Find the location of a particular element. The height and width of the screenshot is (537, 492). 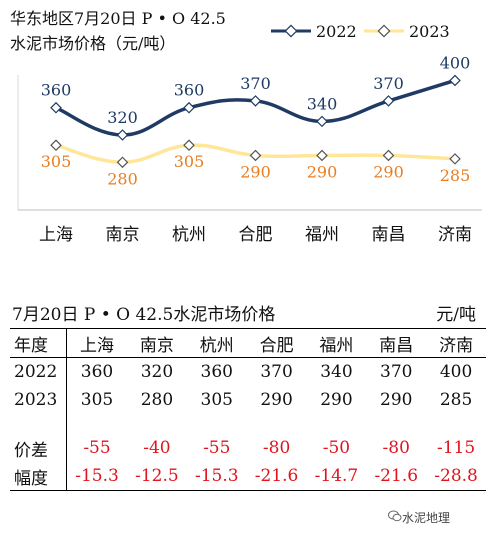

chart-title: 华东地区7月20日 P • O 42.5 is located at coordinates (118, 18).